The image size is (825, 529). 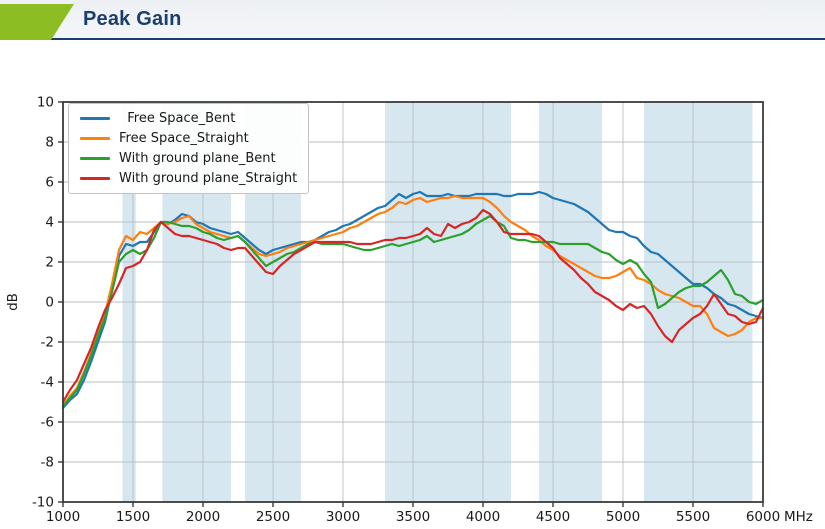 I want to click on y-tick-label: 4, so click(x=49, y=223).